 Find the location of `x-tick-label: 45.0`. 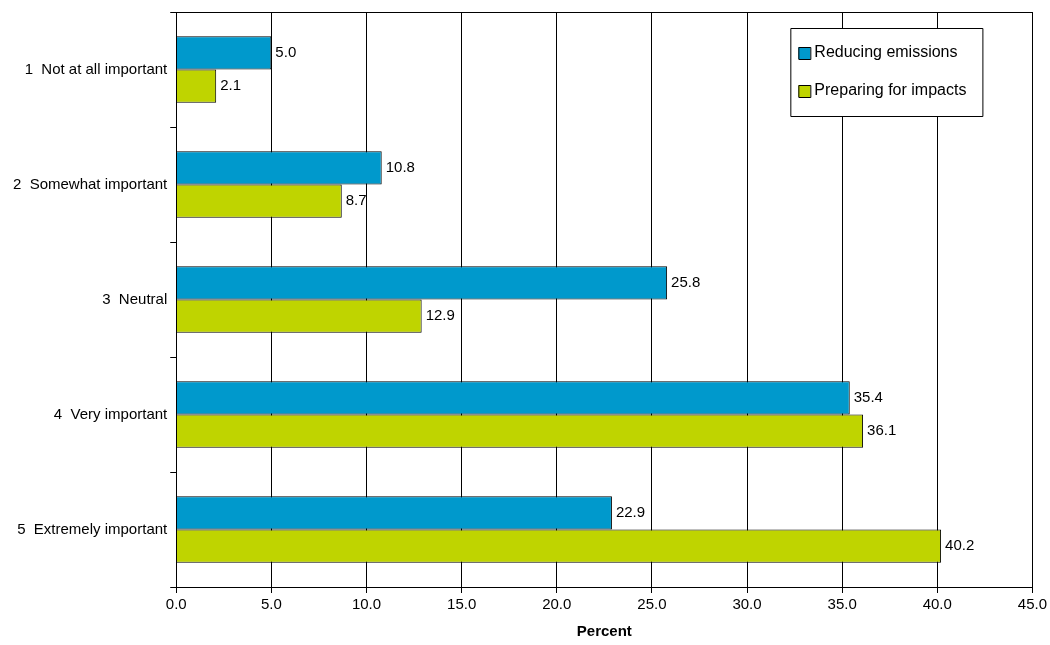

x-tick-label: 45.0 is located at coordinates (1032, 604).